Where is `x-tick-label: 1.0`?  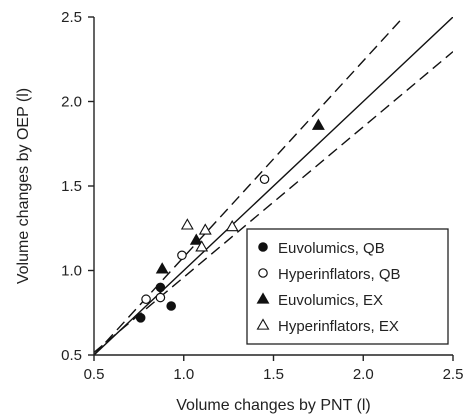
x-tick-label: 1.0 is located at coordinates (183, 374).